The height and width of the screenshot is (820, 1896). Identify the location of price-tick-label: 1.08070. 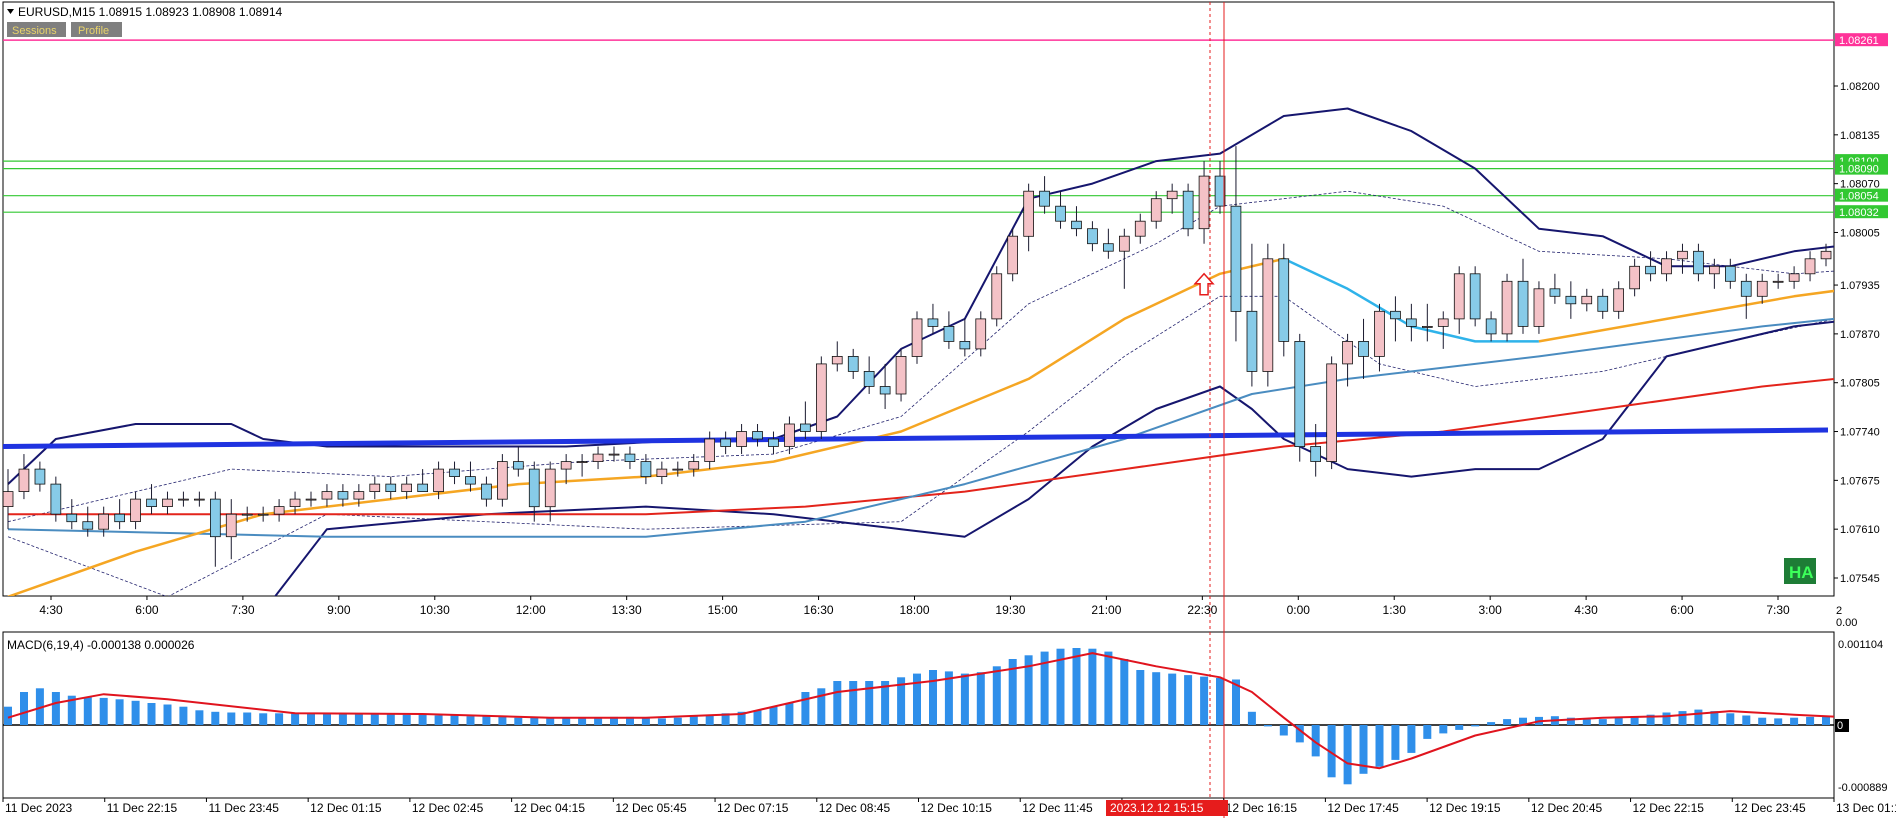
(1860, 185).